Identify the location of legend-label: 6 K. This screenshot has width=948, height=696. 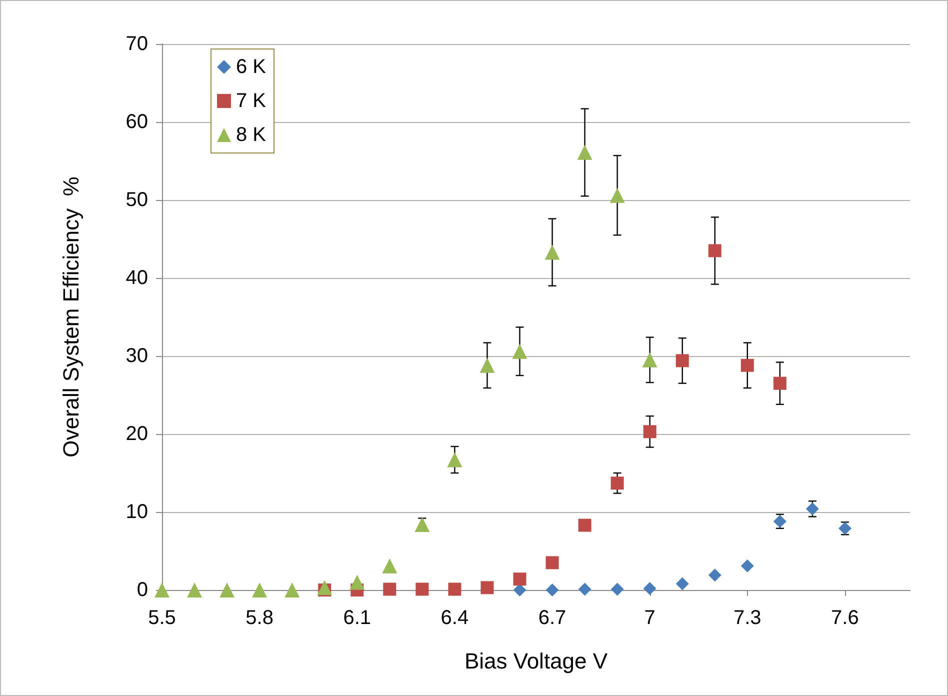
(251, 67).